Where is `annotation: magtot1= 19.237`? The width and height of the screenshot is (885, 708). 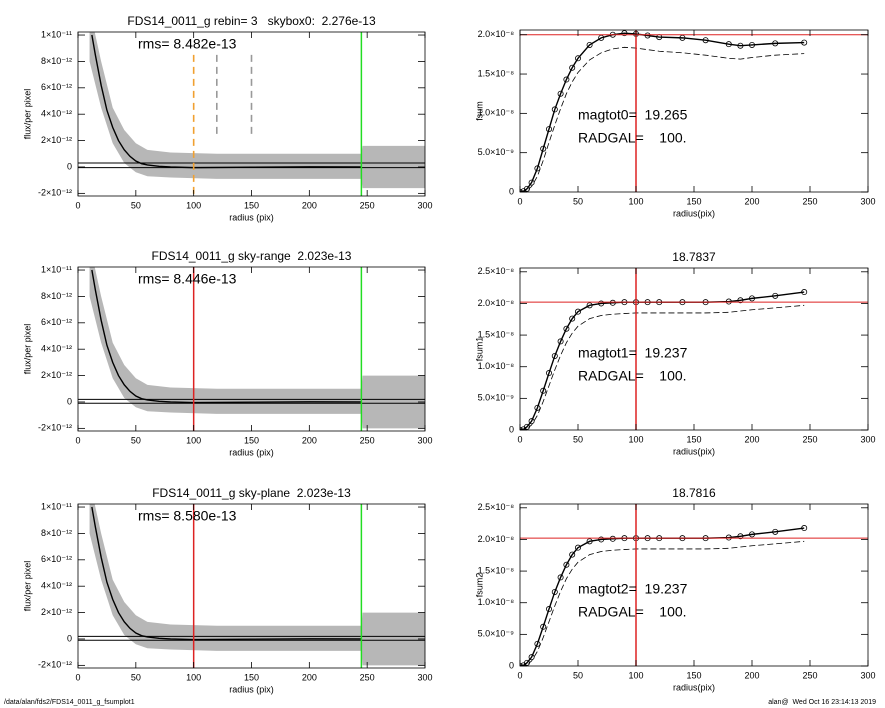
annotation: magtot1= 19.237 is located at coordinates (633, 353).